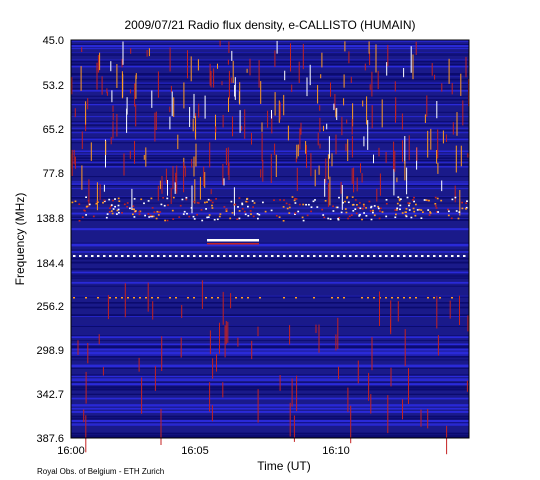 This screenshot has height=480, width=540. Describe the element at coordinates (233, 240) in the screenshot. I see `narrowband-burst` at that location.